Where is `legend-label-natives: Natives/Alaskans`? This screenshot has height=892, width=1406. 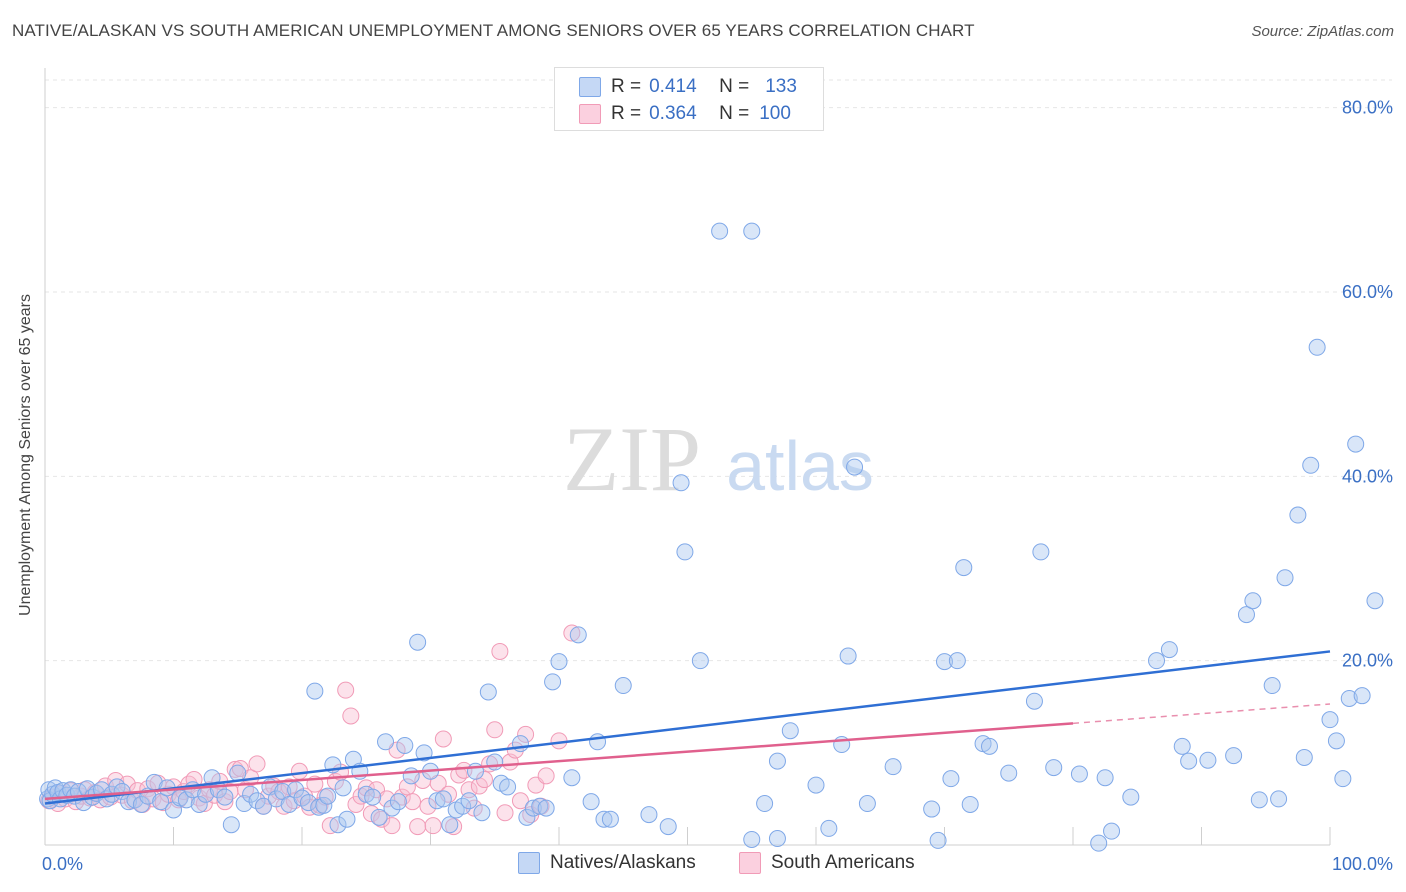 legend-label-natives: Natives/Alaskans is located at coordinates (623, 862).